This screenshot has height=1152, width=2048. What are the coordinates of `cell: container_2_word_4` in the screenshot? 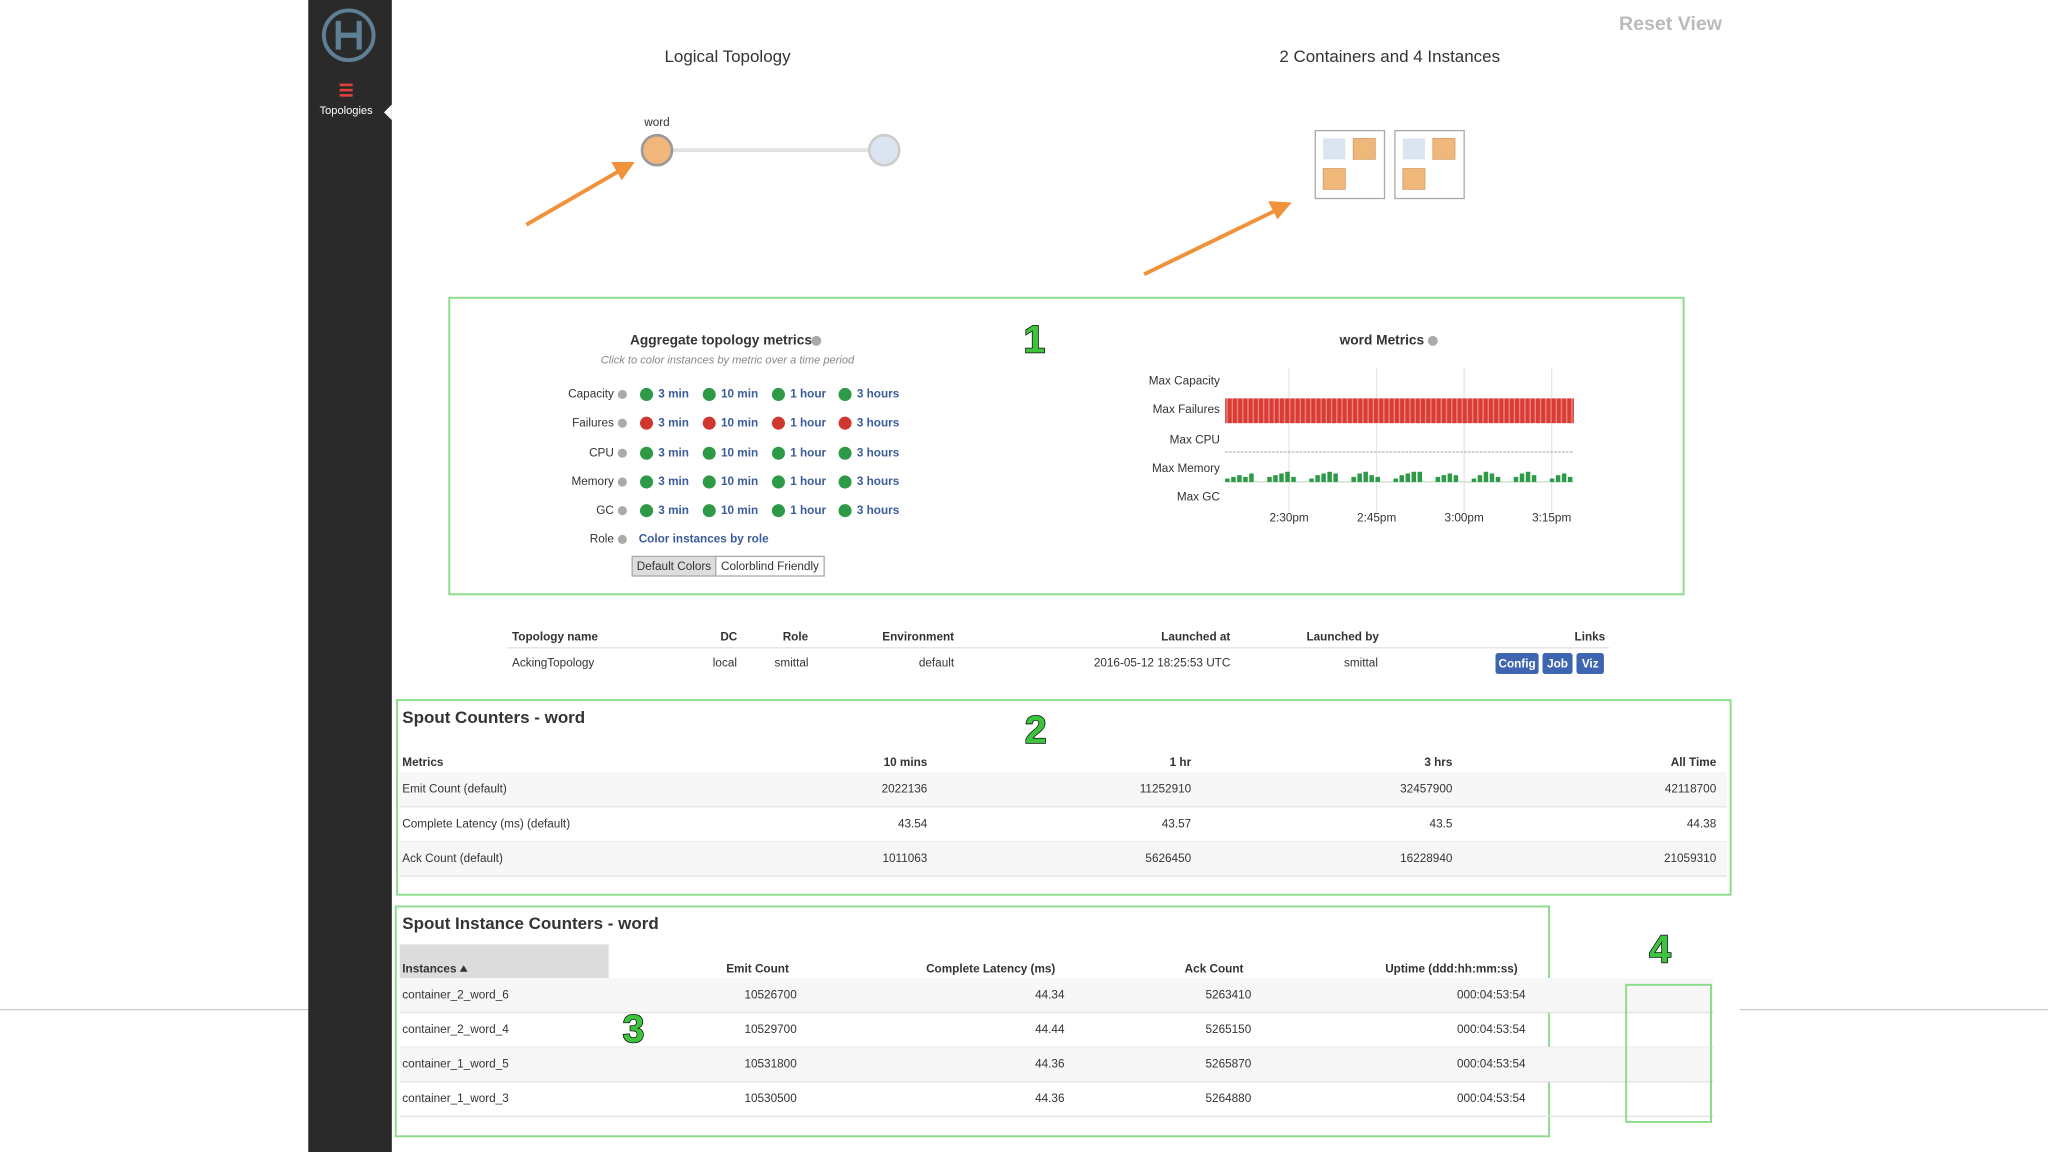 It's located at (455, 1029).